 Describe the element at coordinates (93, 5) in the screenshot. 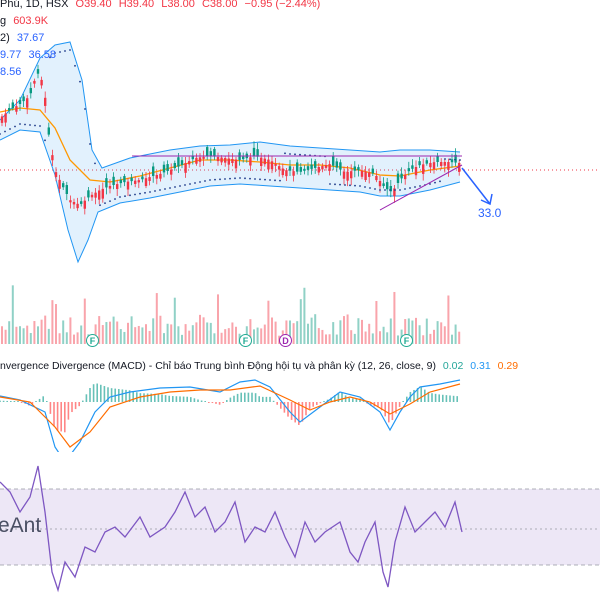

I see `open-value: O39.40` at that location.